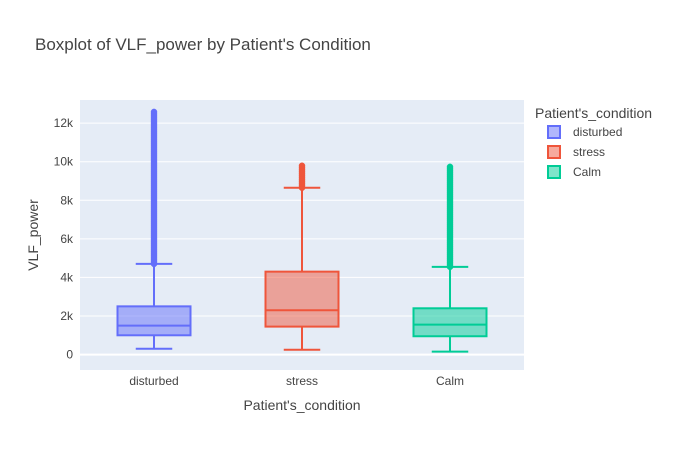  I want to click on y-tick-label: 2k, so click(67, 316).